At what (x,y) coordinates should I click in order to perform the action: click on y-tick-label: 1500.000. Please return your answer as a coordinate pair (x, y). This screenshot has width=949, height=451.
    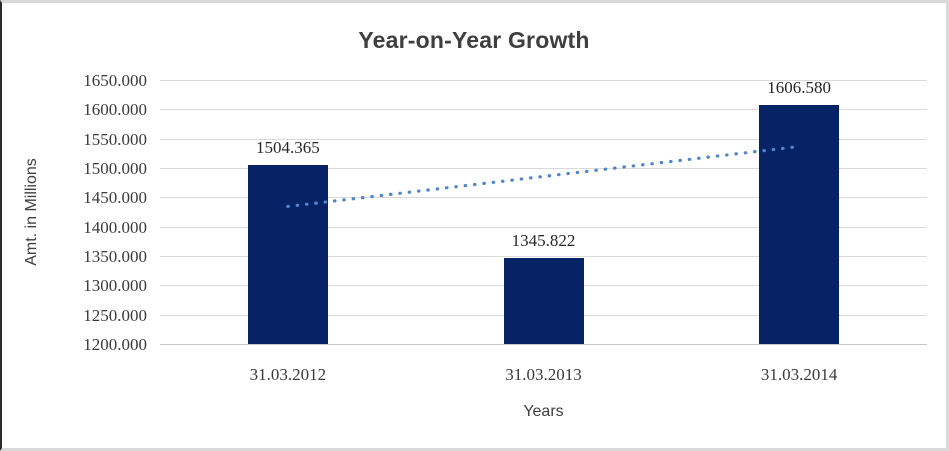
    Looking at the image, I should click on (115, 168).